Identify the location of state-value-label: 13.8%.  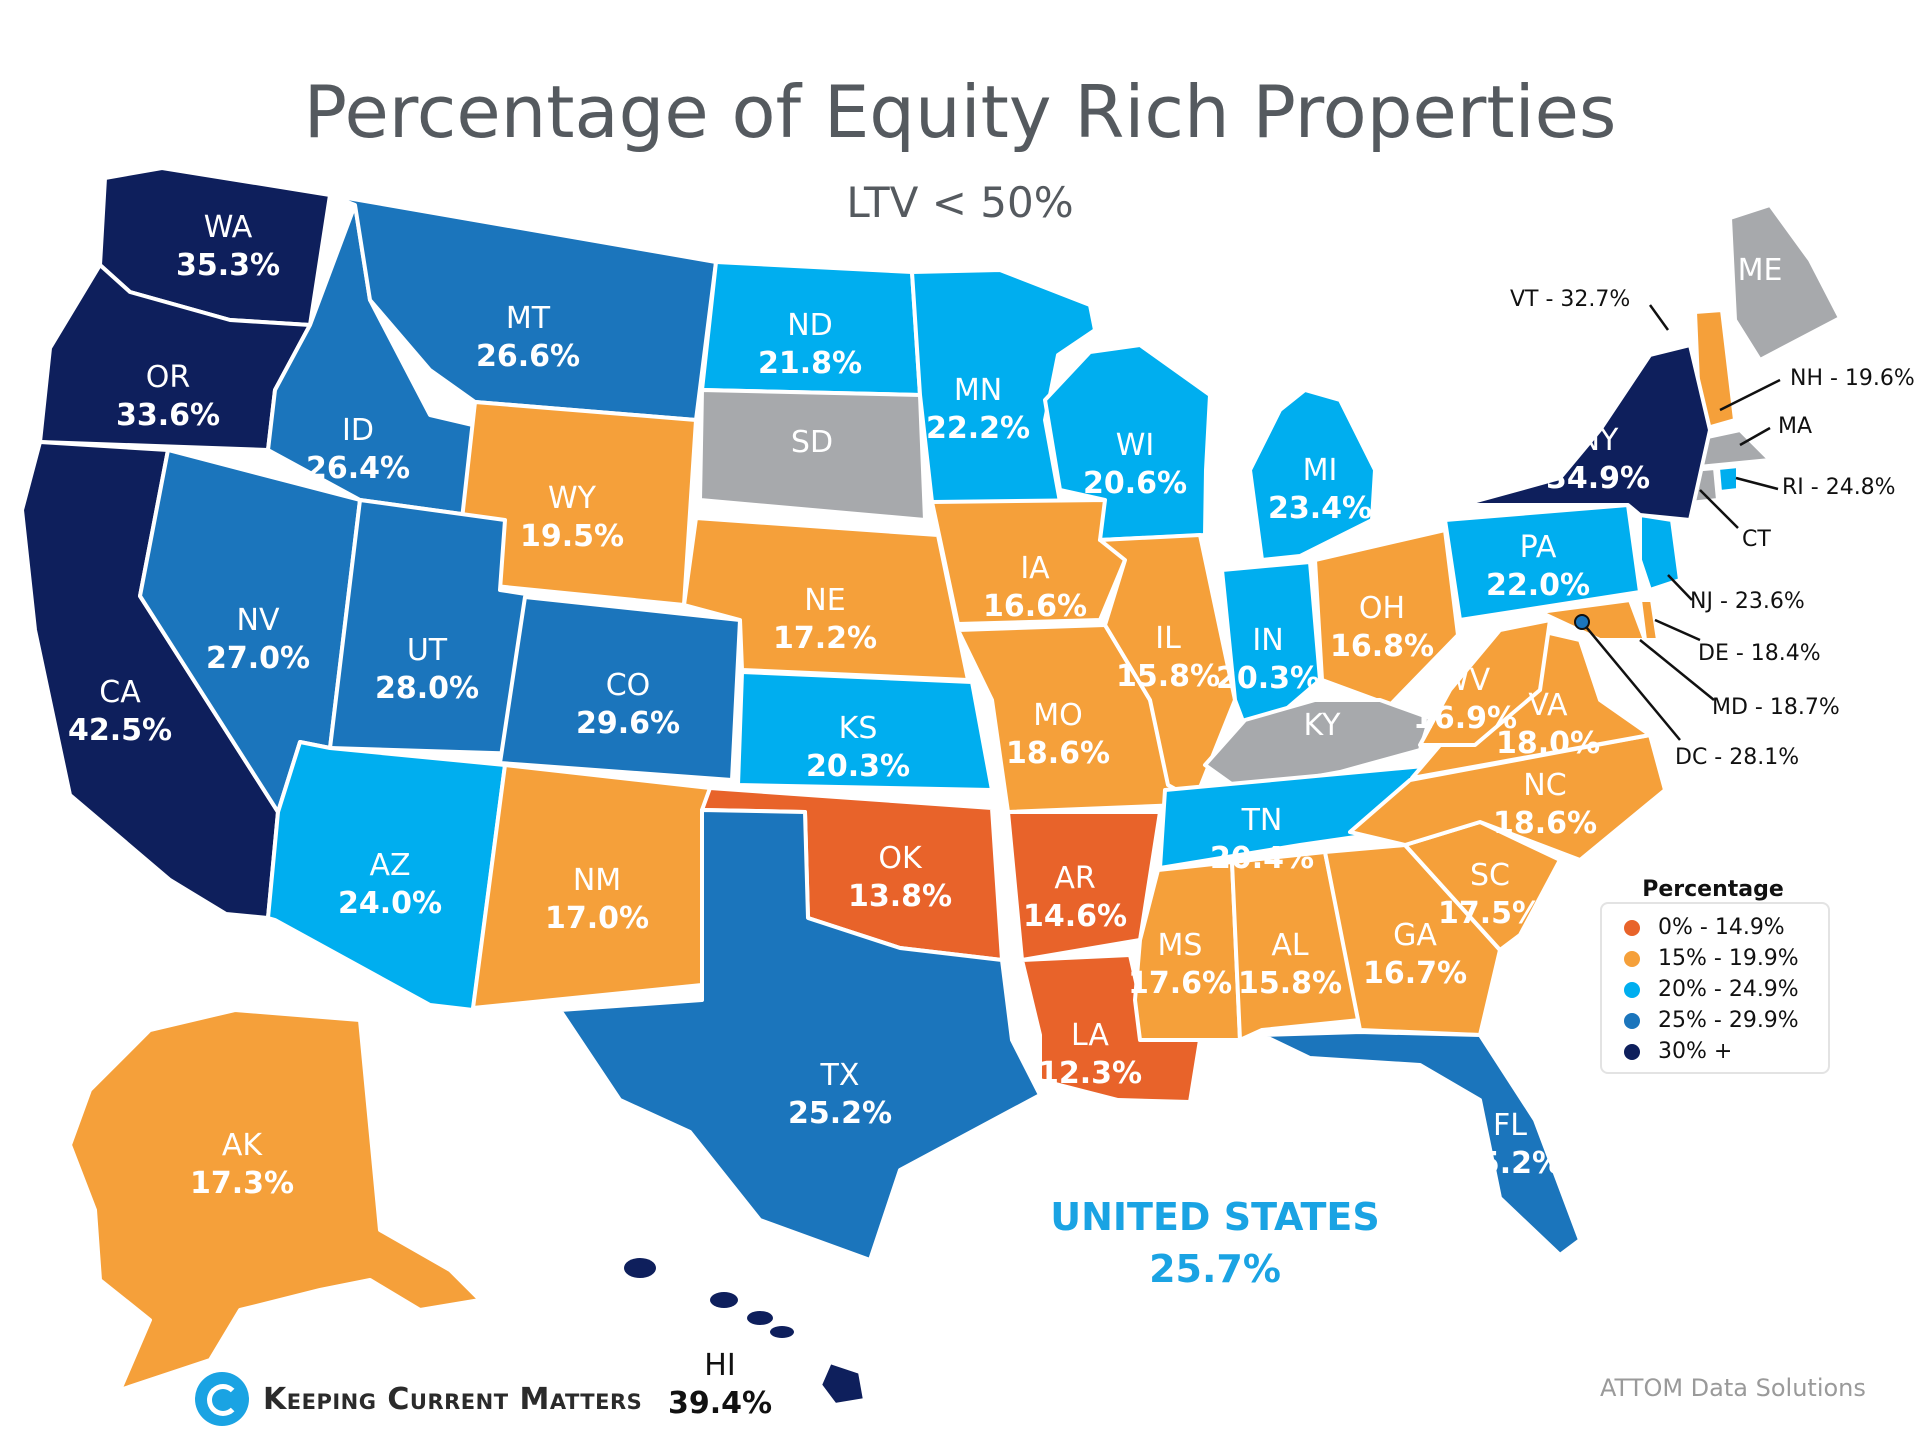
(900, 896).